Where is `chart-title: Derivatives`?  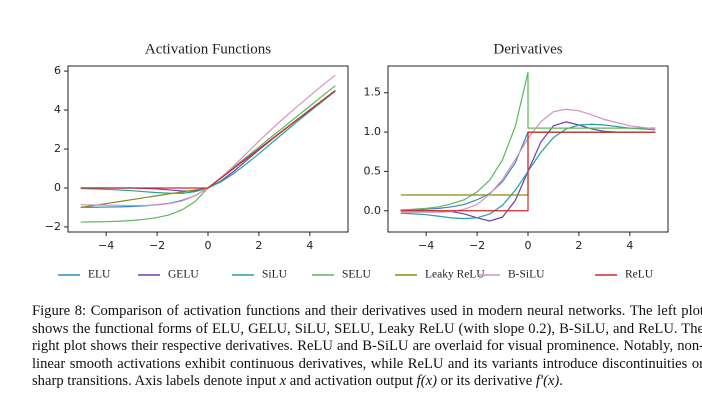 chart-title: Derivatives is located at coordinates (527, 49).